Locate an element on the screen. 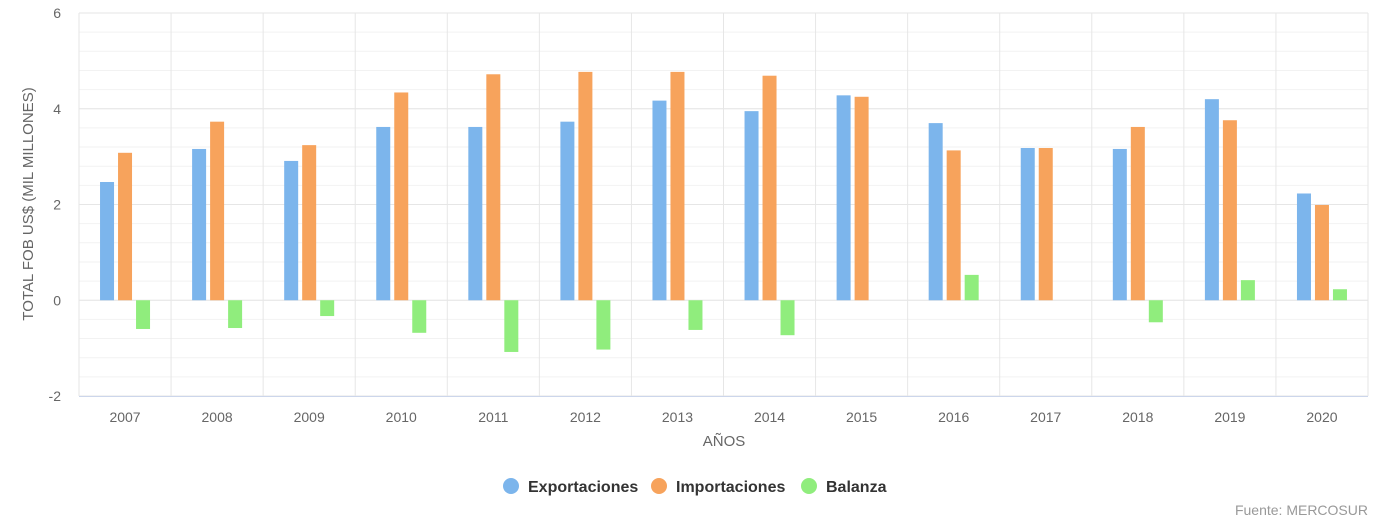 Image resolution: width=1382 pixels, height=524 pixels. bar-balanza-2018 is located at coordinates (1155, 311).